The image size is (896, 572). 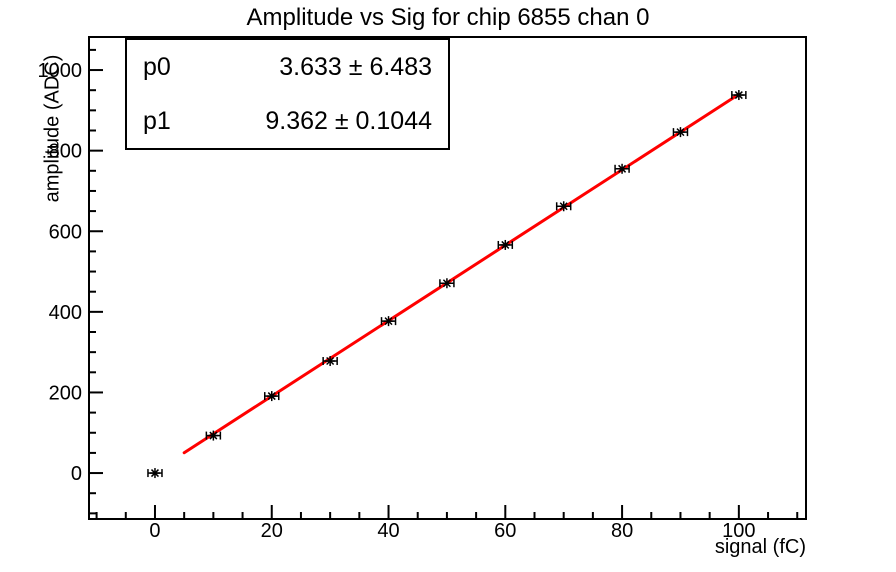 I want to click on y-tick-label: 0, so click(x=76, y=474).